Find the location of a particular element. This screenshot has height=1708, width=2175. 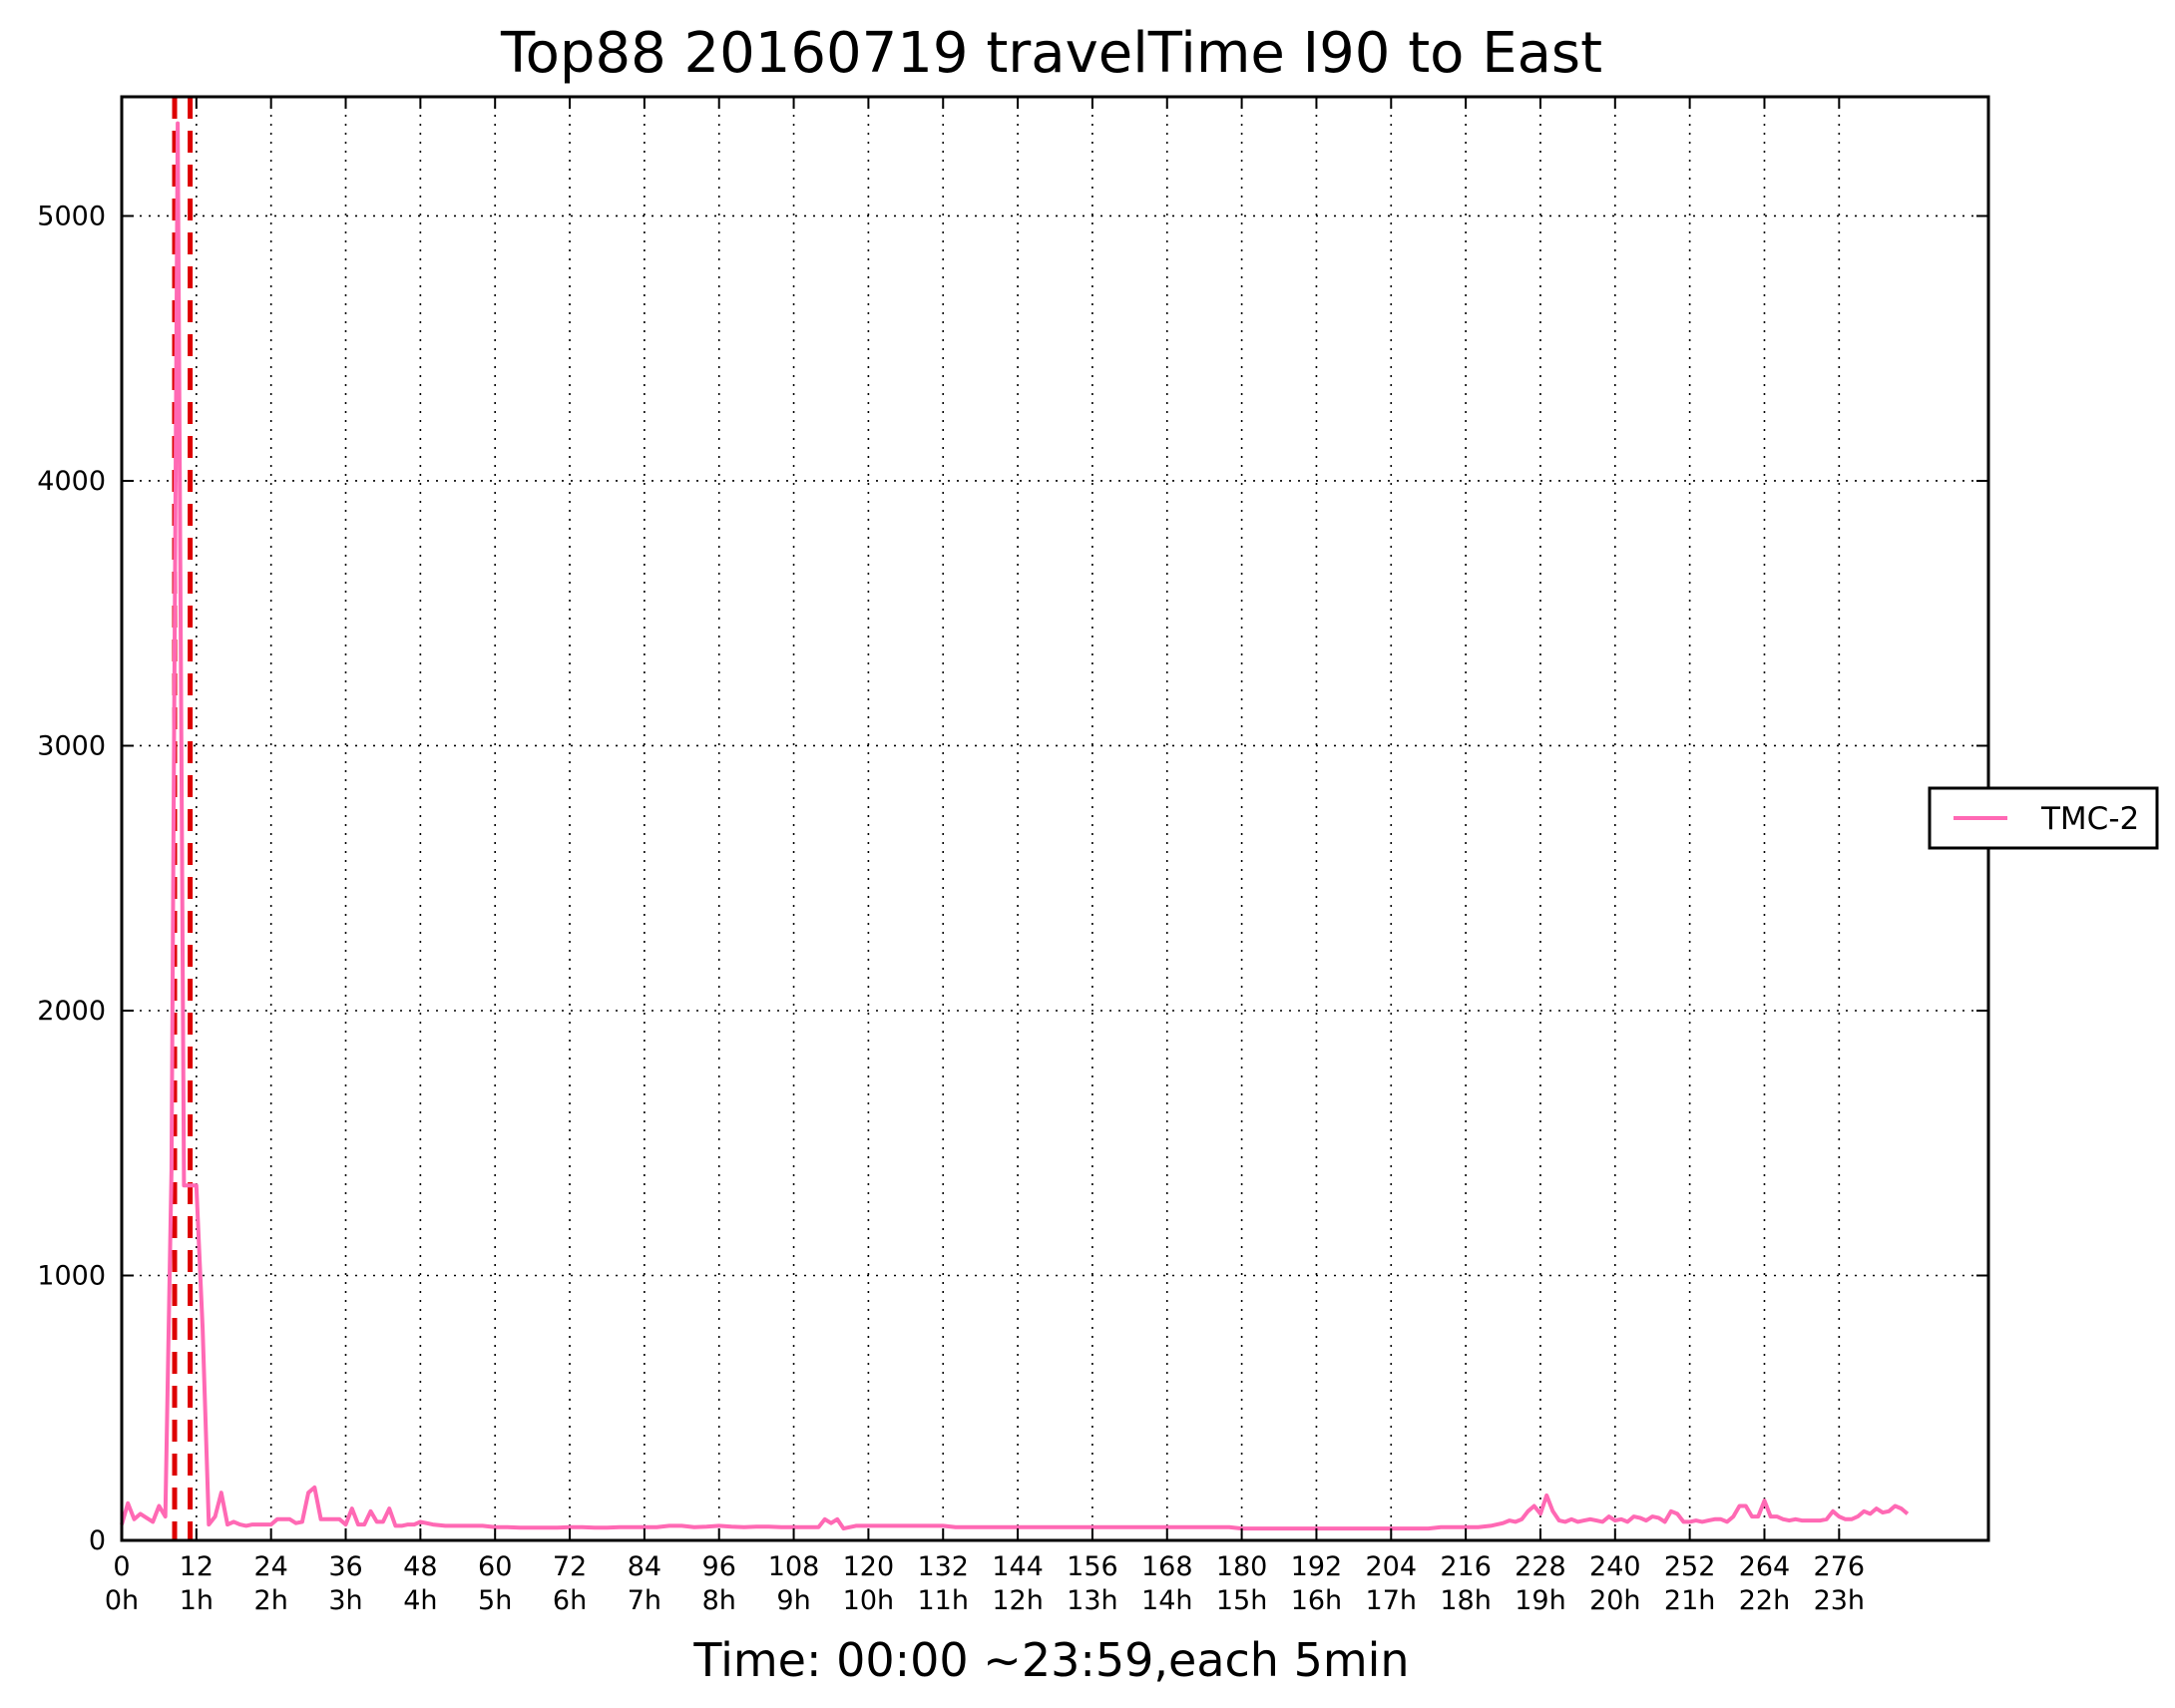

x-tick-hour-label-13: 13h is located at coordinates (1092, 1600).